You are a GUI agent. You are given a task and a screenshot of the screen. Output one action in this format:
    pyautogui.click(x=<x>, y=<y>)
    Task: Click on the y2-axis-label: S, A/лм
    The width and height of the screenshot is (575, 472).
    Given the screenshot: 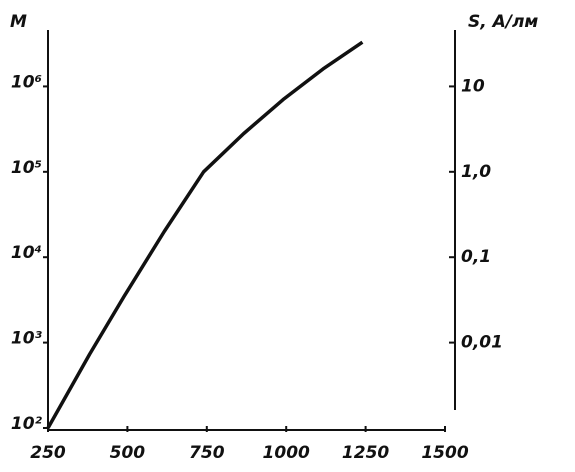 What is the action you would take?
    pyautogui.click(x=503, y=22)
    